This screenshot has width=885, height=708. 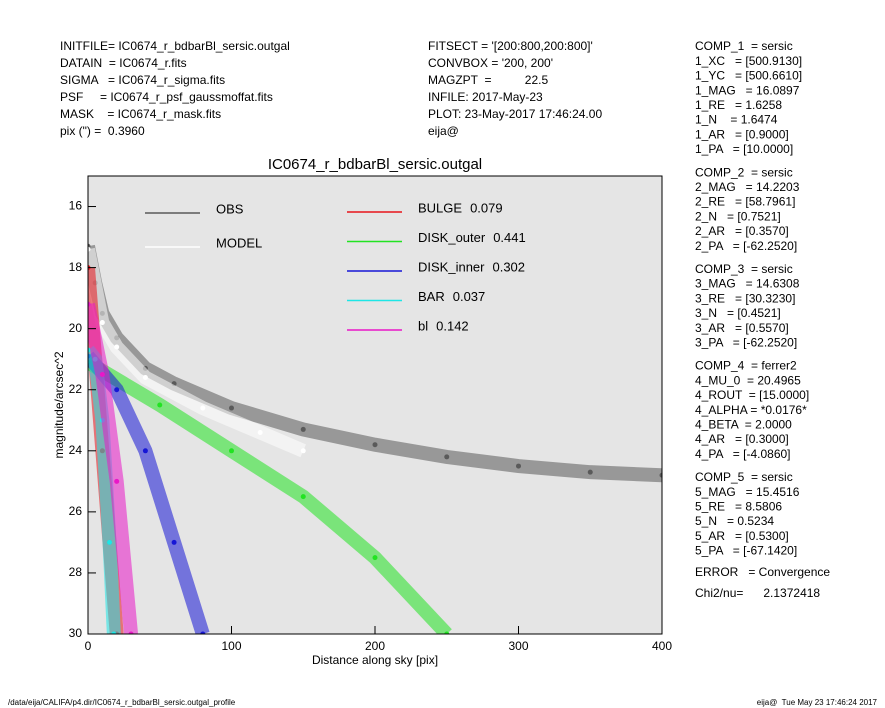 I want to click on component-line: 1_XC = [500.9130], so click(x=748, y=61).